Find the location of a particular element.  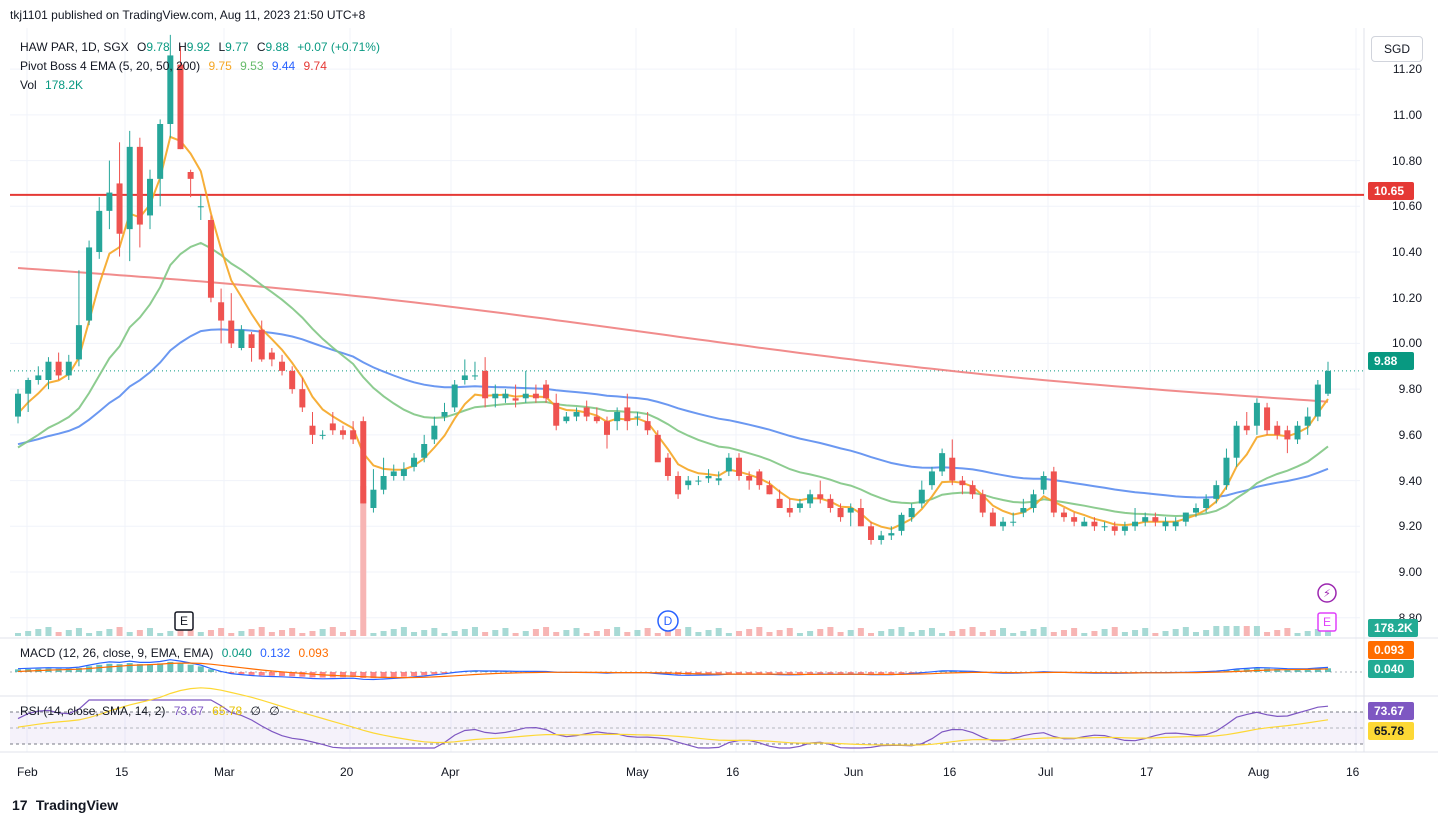

price-tick-label: 10.80 is located at coordinates (1406, 160).